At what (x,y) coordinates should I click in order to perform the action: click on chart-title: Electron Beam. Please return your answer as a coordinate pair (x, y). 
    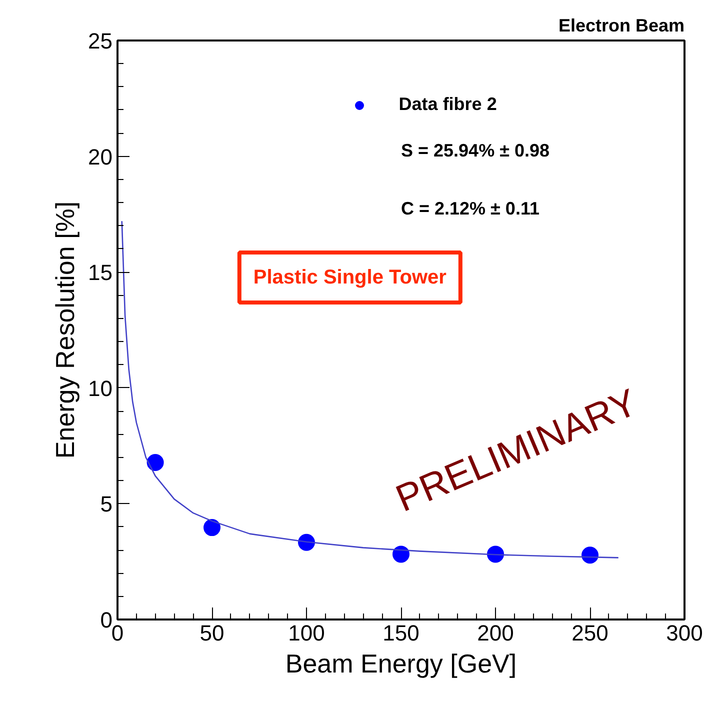
    Looking at the image, I should click on (621, 26).